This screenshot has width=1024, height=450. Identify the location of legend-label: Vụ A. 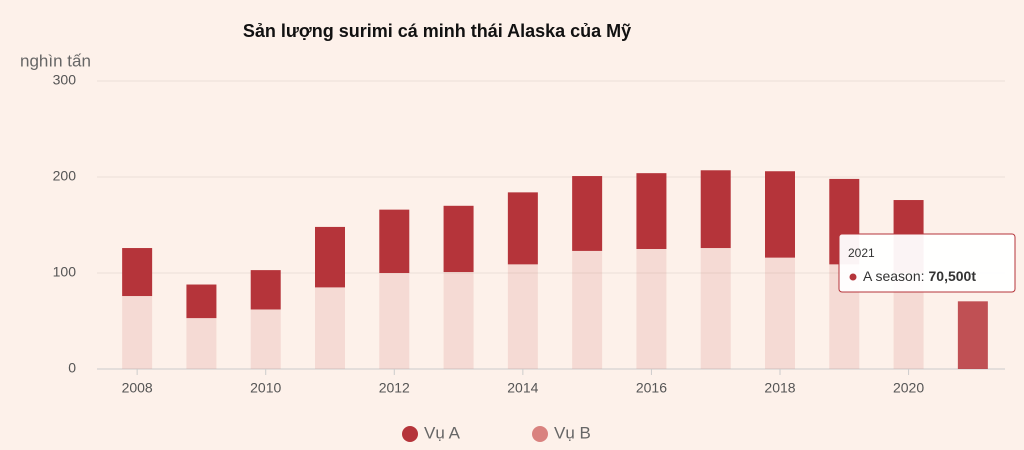
(442, 432).